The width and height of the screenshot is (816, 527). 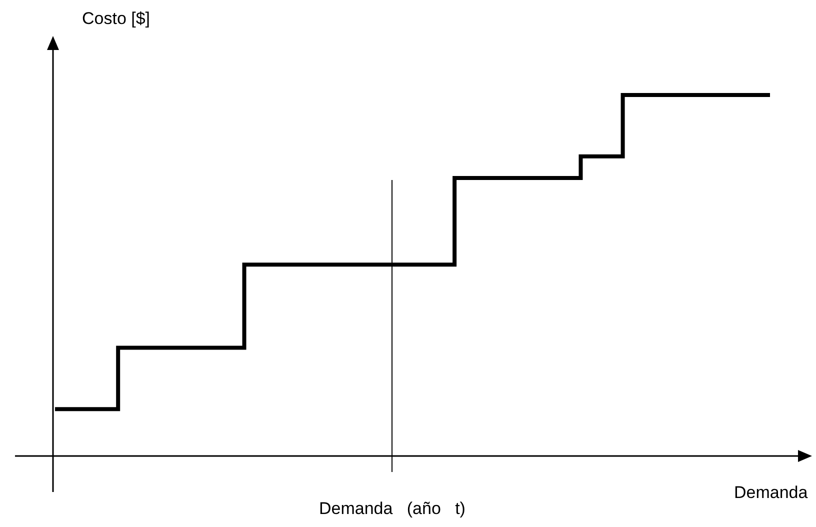 I want to click on x-axis-title: Demanda, so click(x=771, y=492).